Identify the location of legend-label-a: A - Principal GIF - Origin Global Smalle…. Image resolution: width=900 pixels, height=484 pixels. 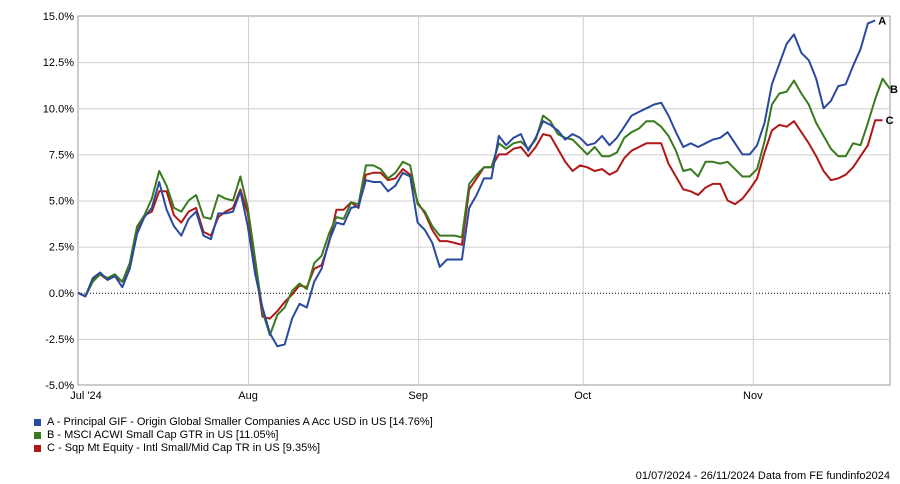
(240, 422).